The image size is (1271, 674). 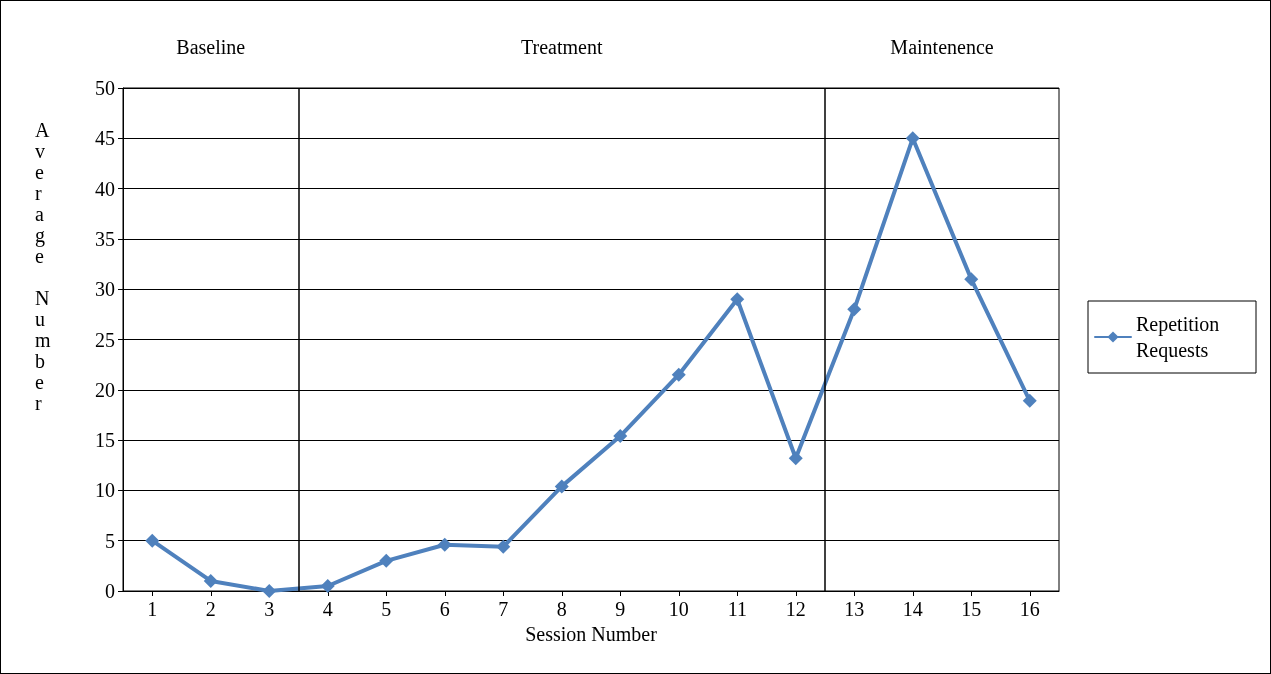 I want to click on text: Baseline, so click(x=211, y=47).